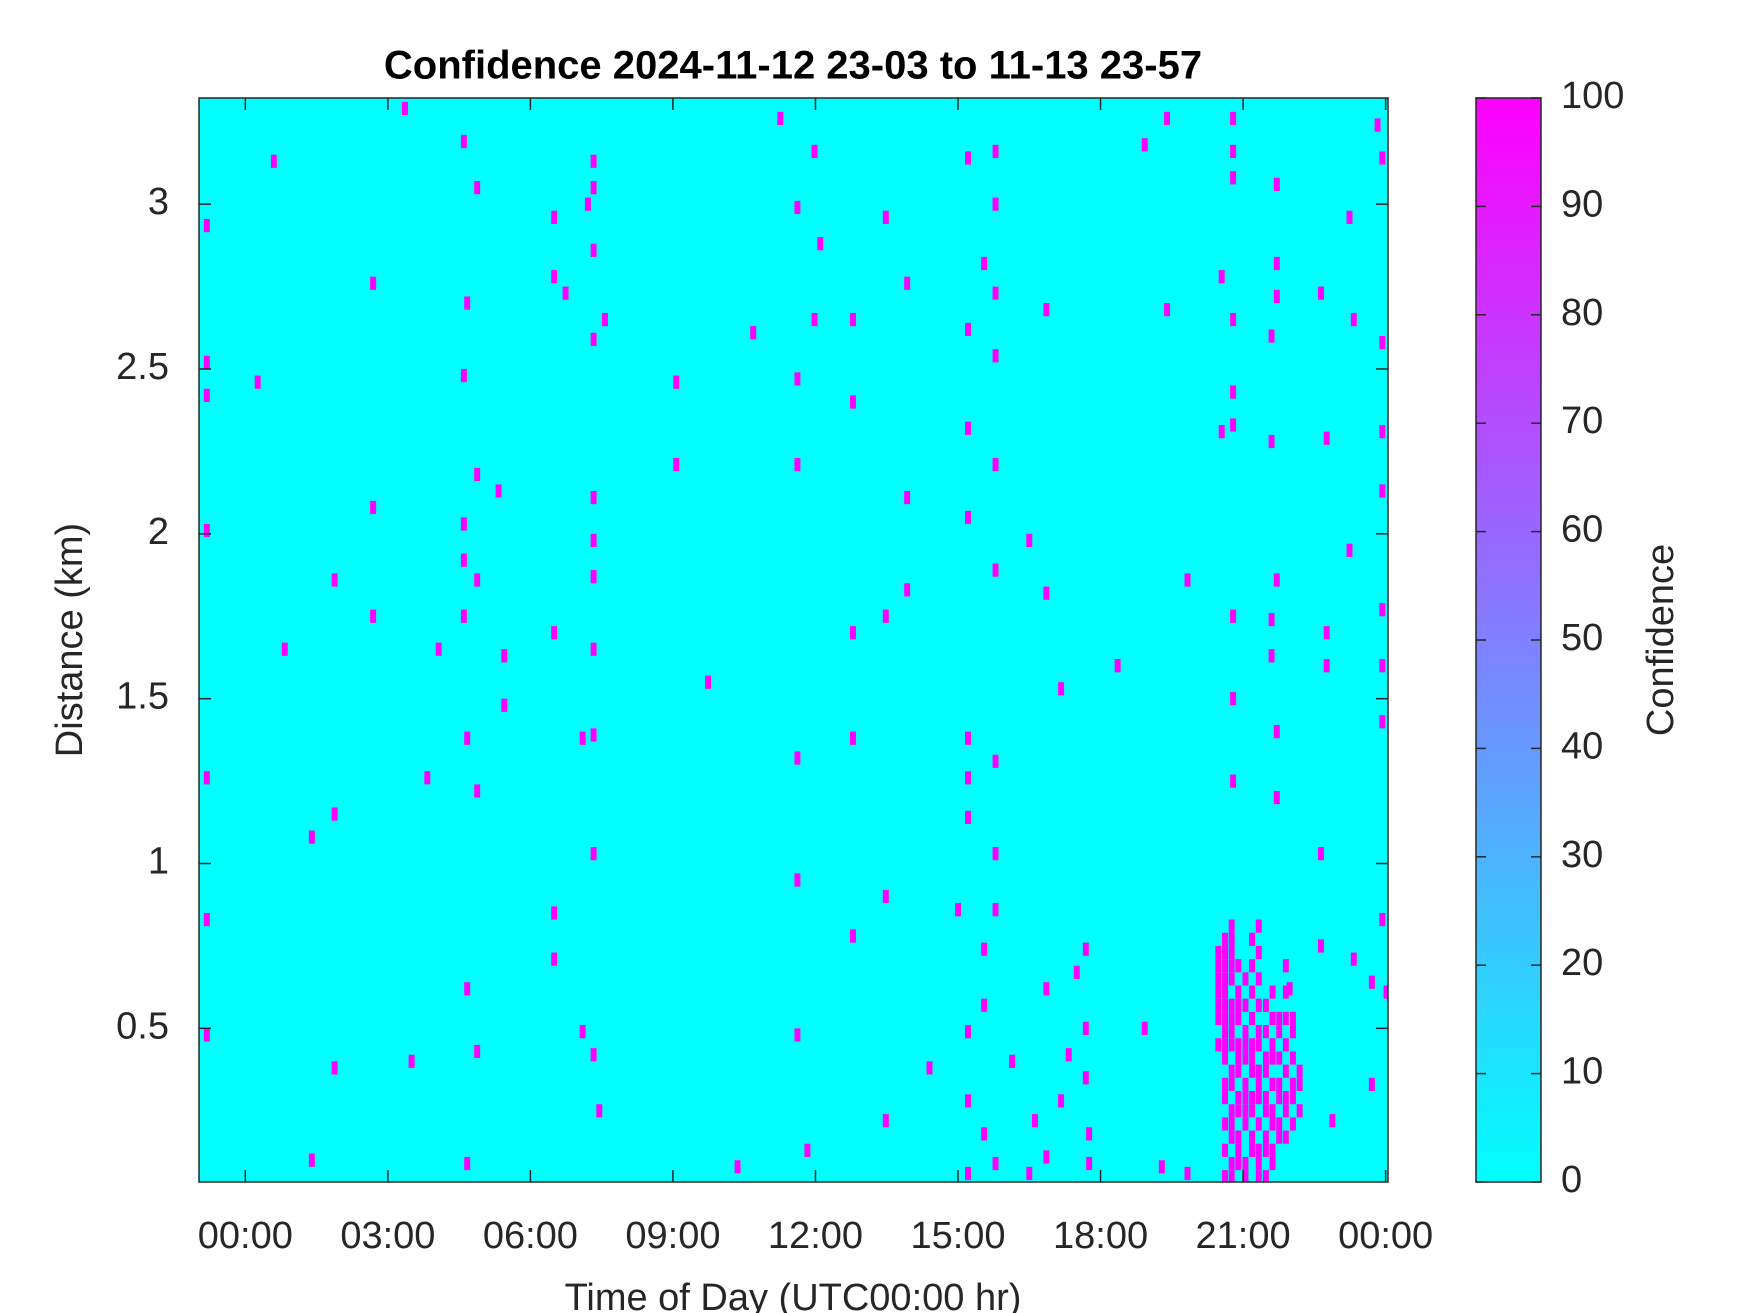  I want to click on y-tick-label: 1, so click(158, 862).